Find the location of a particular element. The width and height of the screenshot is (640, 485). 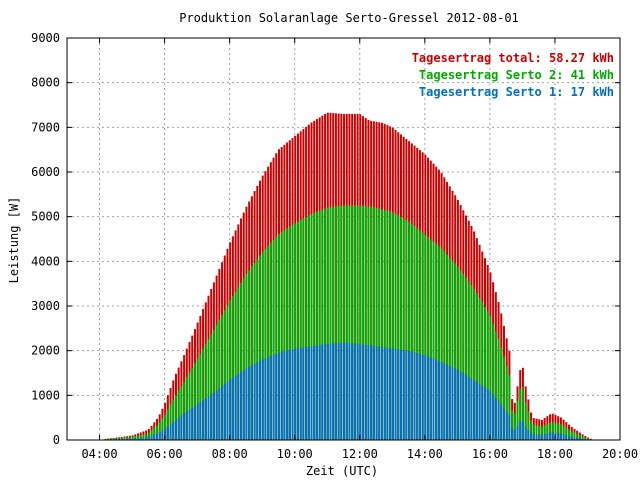

y-axis-label: Leistung [W] is located at coordinates (14, 240).